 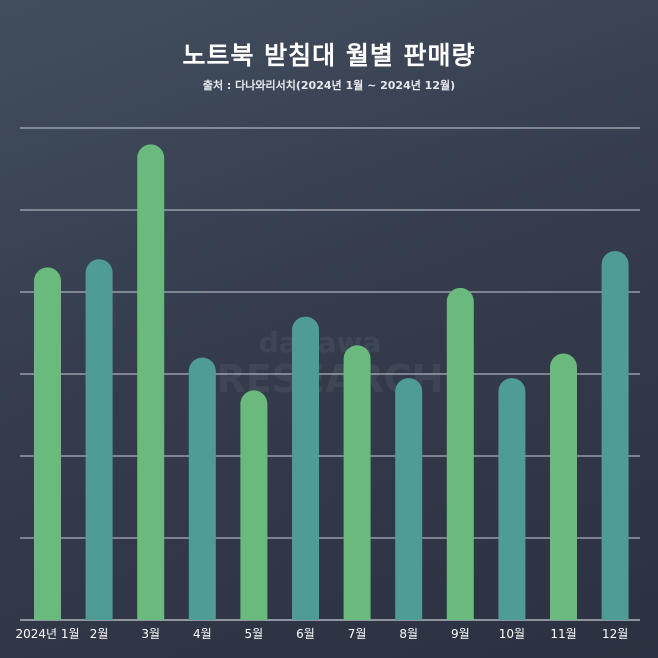 What do you see at coordinates (47, 634) in the screenshot?
I see `x-tick-label: 2024년 1월` at bounding box center [47, 634].